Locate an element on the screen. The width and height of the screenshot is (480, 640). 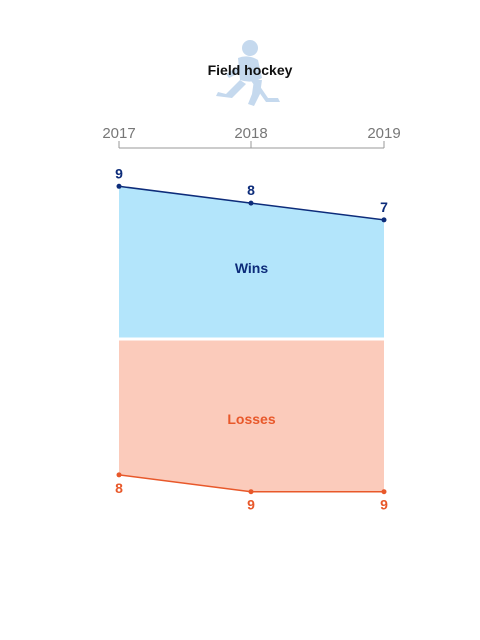
losses-area is located at coordinates (251, 416).